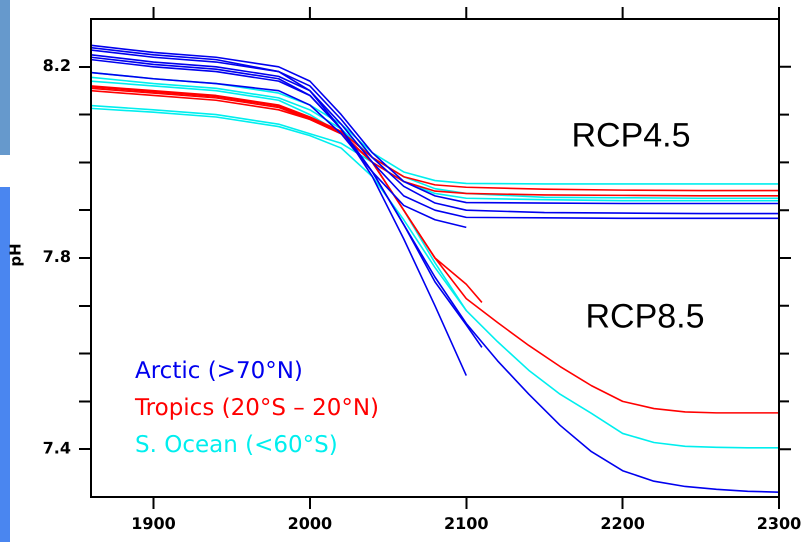 This screenshot has height=542, width=809. Describe the element at coordinates (153, 523) in the screenshot. I see `x-tick-label: 1900` at that location.